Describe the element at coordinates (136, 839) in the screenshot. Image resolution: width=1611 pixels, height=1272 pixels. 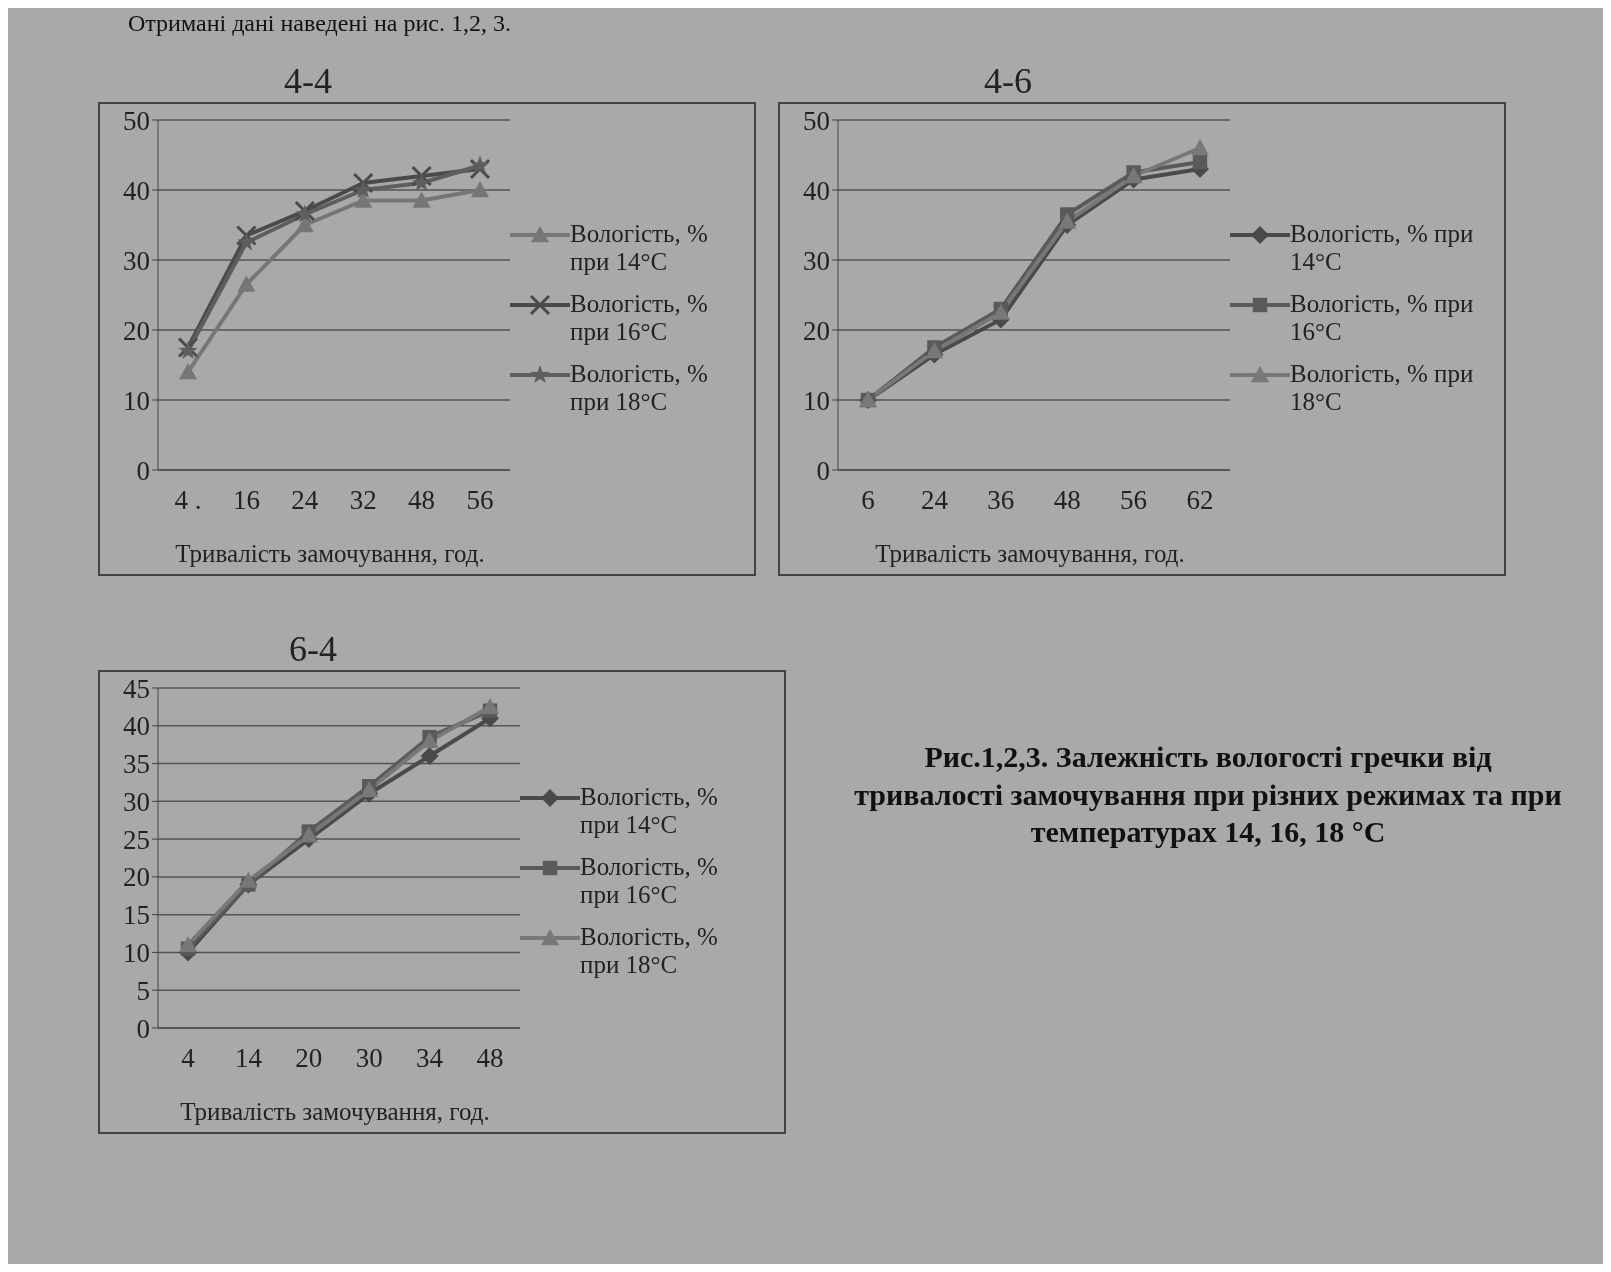
I see `y-tick-label: 25` at that location.